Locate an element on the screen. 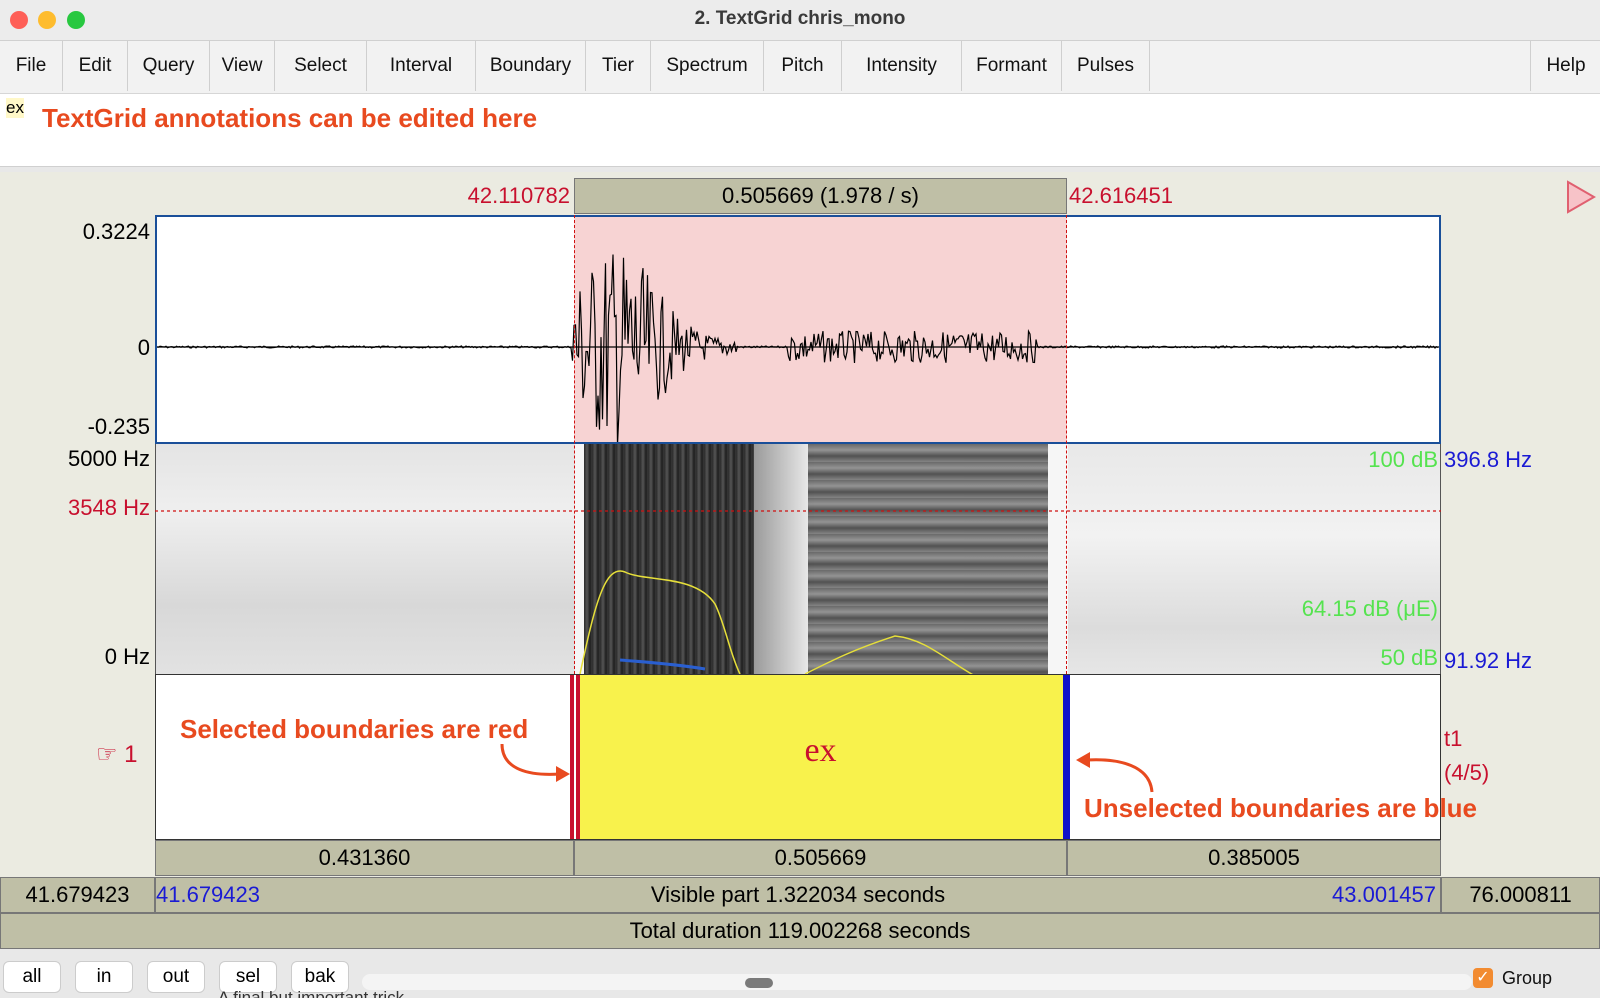  menu-formant: Formant is located at coordinates (1012, 66).